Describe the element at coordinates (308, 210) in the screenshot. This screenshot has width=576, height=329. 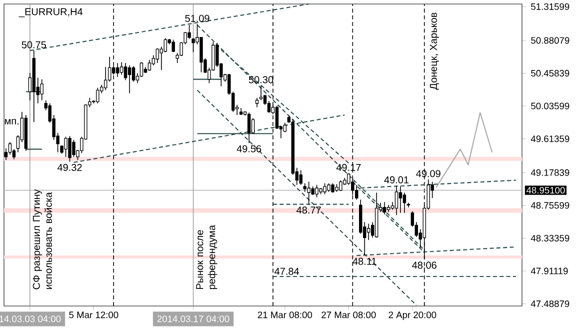
I see `annotation: 48.77` at that location.